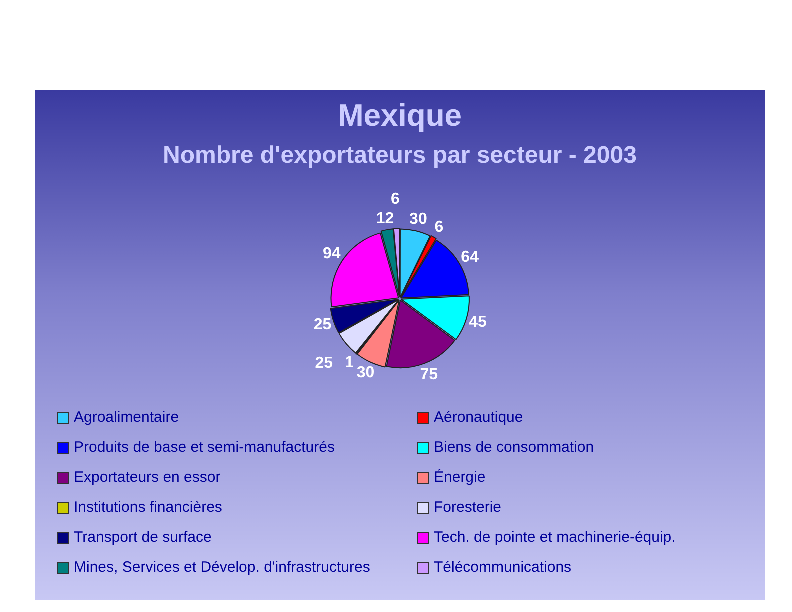 The width and height of the screenshot is (792, 612). What do you see at coordinates (143, 537) in the screenshot?
I see `legend-label: Transport de surface` at bounding box center [143, 537].